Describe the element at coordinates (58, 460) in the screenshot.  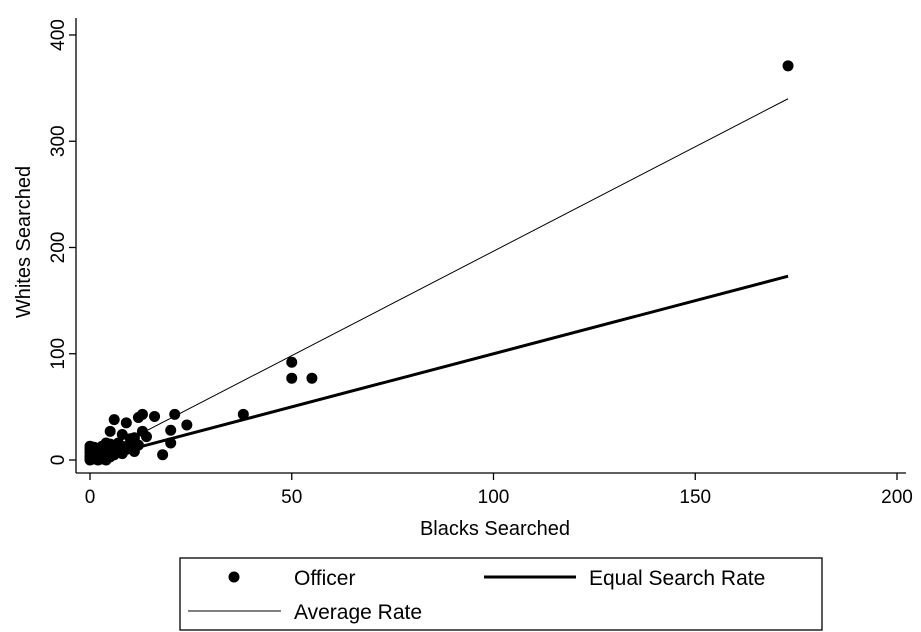
I see `y-tick-label: 0` at that location.